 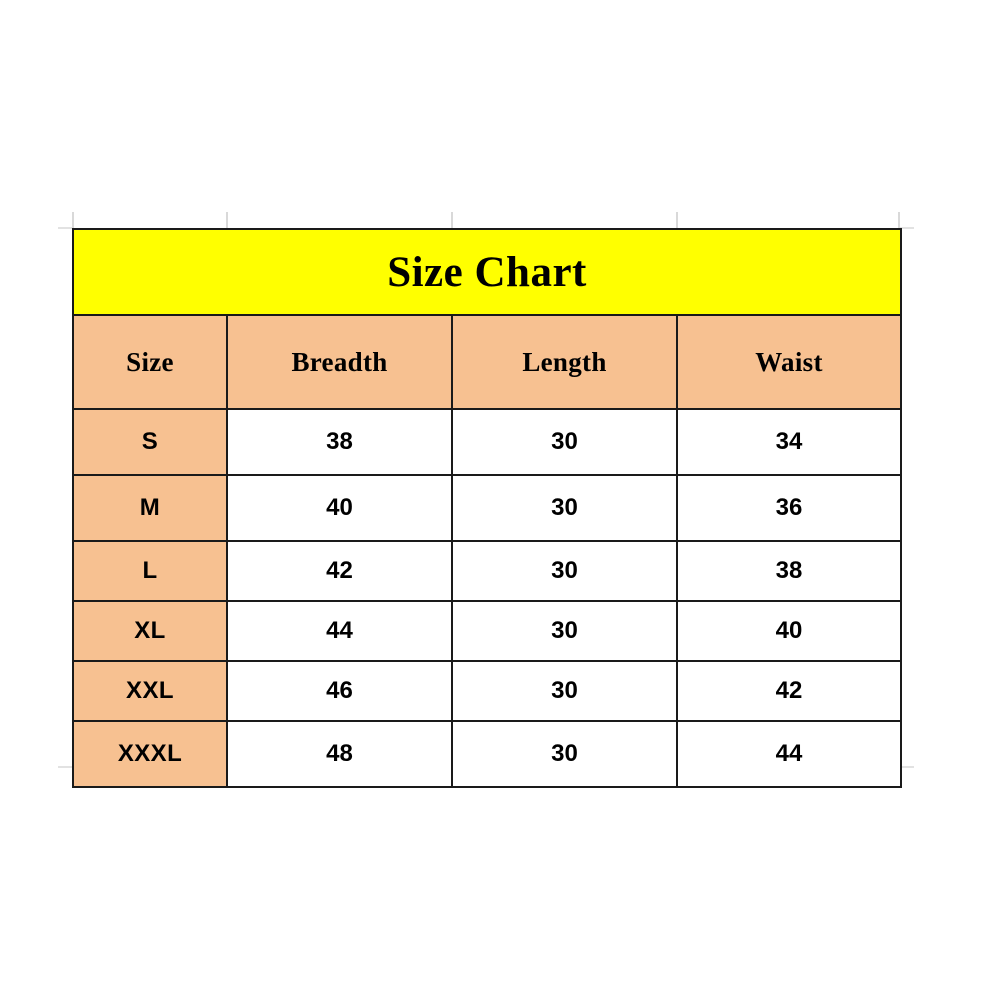 What do you see at coordinates (339, 442) in the screenshot?
I see `cell-s-breadth: 38` at bounding box center [339, 442].